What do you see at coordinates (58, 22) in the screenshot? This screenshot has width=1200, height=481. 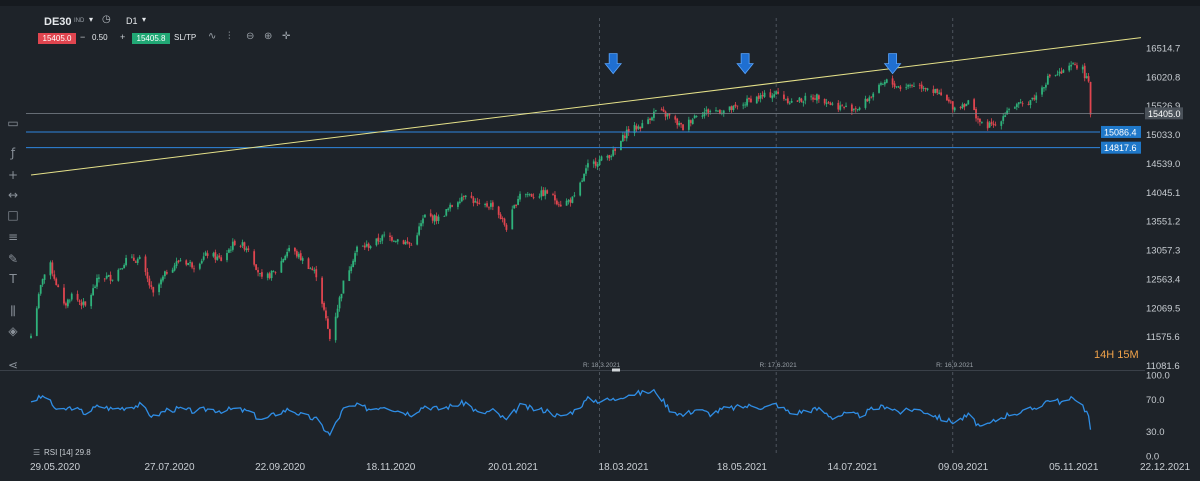 I see `symbol-label: DE30` at bounding box center [58, 22].